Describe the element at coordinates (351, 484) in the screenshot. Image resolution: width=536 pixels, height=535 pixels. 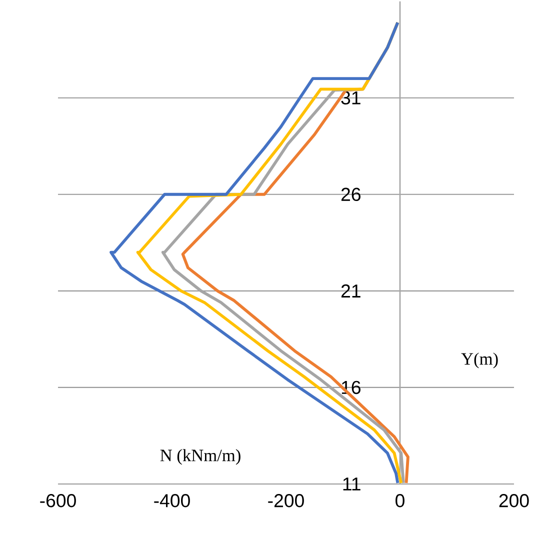
I see `y-tick-label: 11` at that location.